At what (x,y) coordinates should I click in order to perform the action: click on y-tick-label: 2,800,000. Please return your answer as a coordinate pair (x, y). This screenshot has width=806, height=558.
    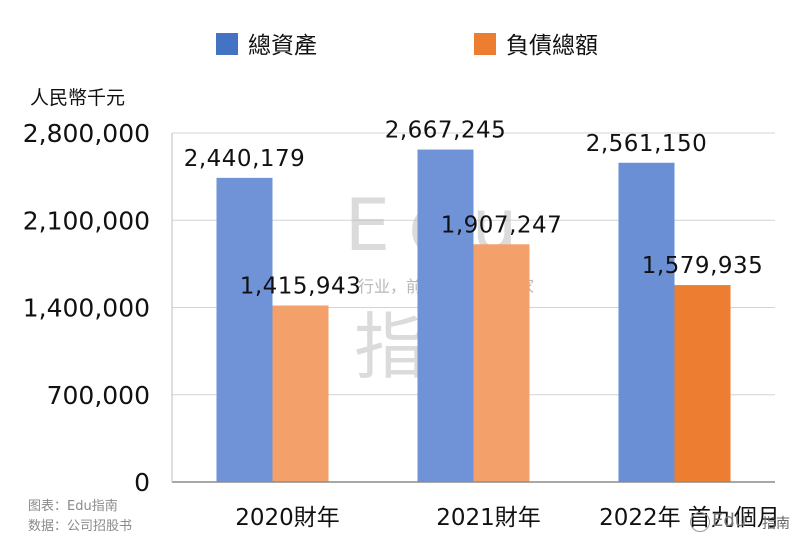
    Looking at the image, I should click on (86, 133).